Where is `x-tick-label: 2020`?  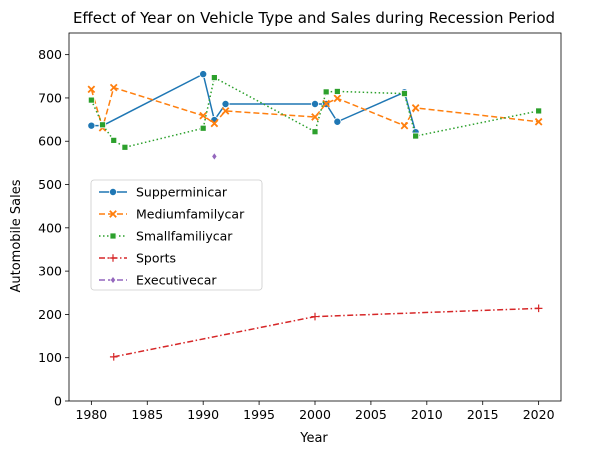
x-tick-label: 2020 is located at coordinates (539, 414).